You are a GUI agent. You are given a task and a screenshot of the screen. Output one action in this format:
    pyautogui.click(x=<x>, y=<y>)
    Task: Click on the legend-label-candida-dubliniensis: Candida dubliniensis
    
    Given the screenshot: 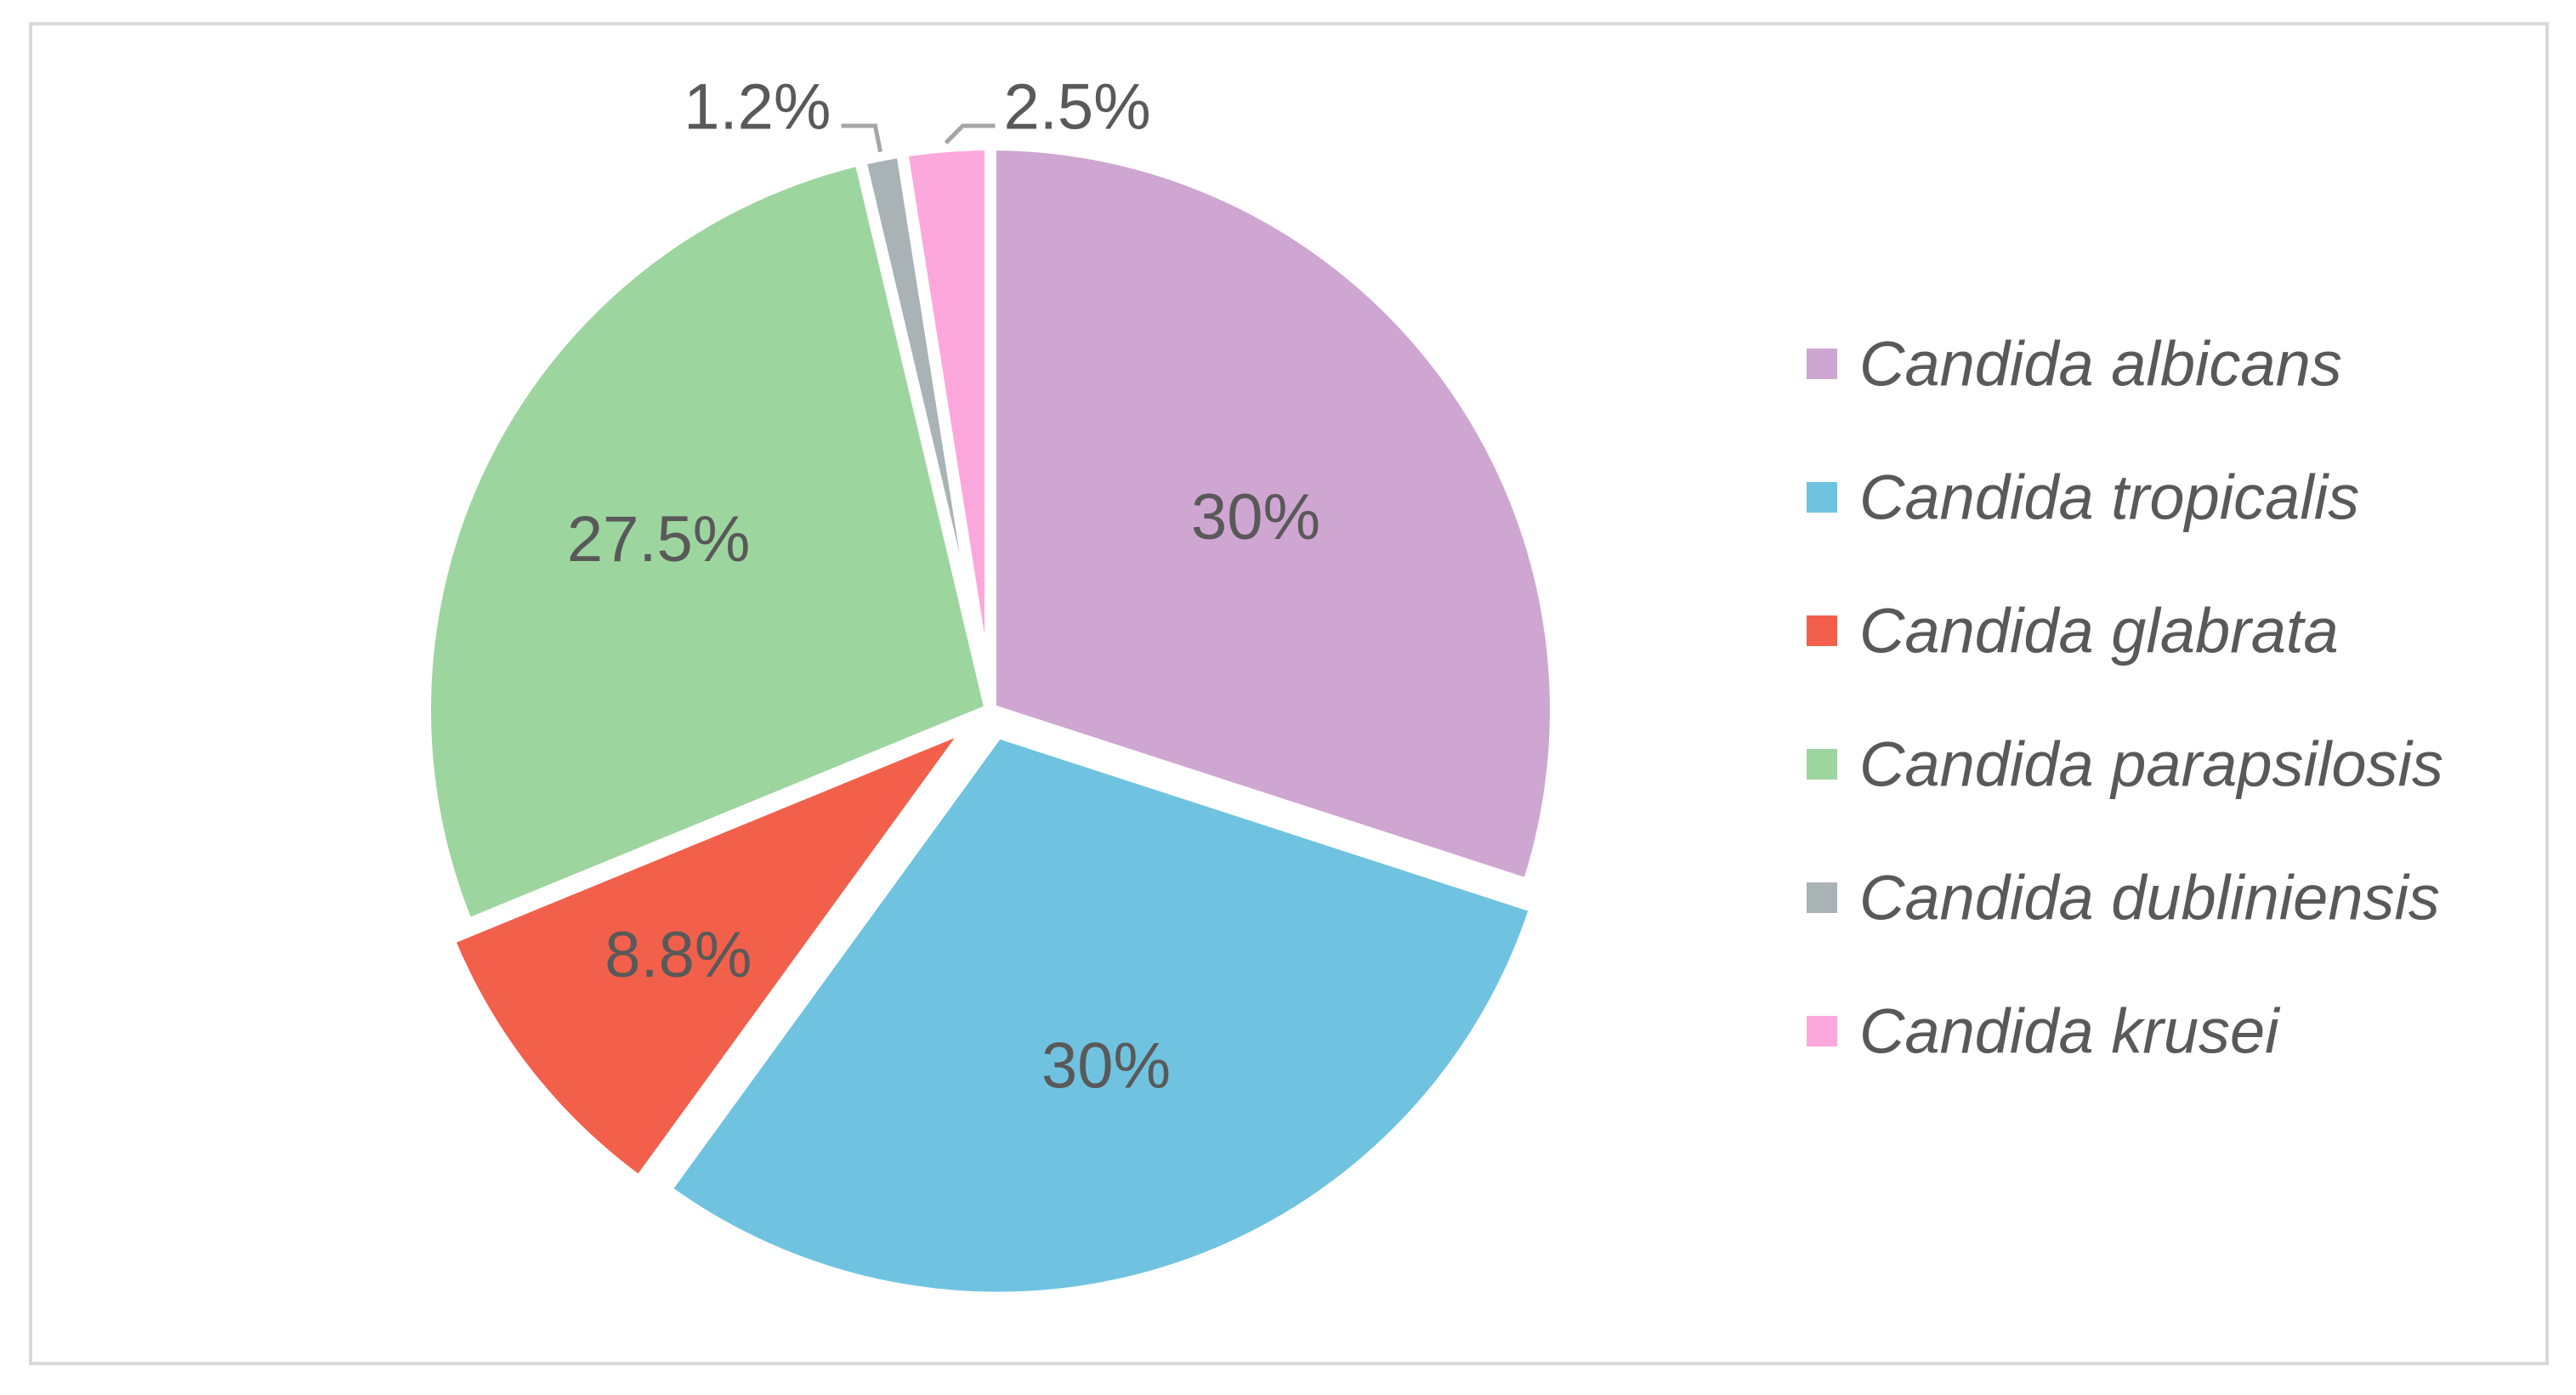 What is the action you would take?
    pyautogui.click(x=2149, y=898)
    